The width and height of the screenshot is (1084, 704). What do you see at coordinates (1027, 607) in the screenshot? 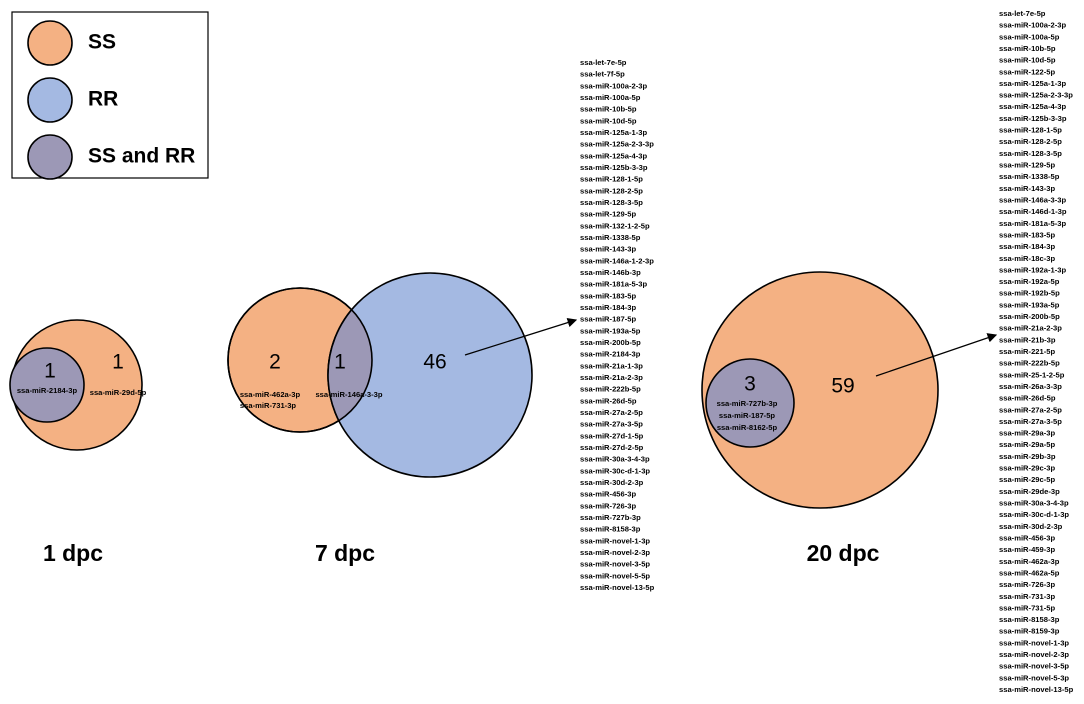
I see `mirna-list-item: ssa-miR-731-5p` at bounding box center [1027, 607].